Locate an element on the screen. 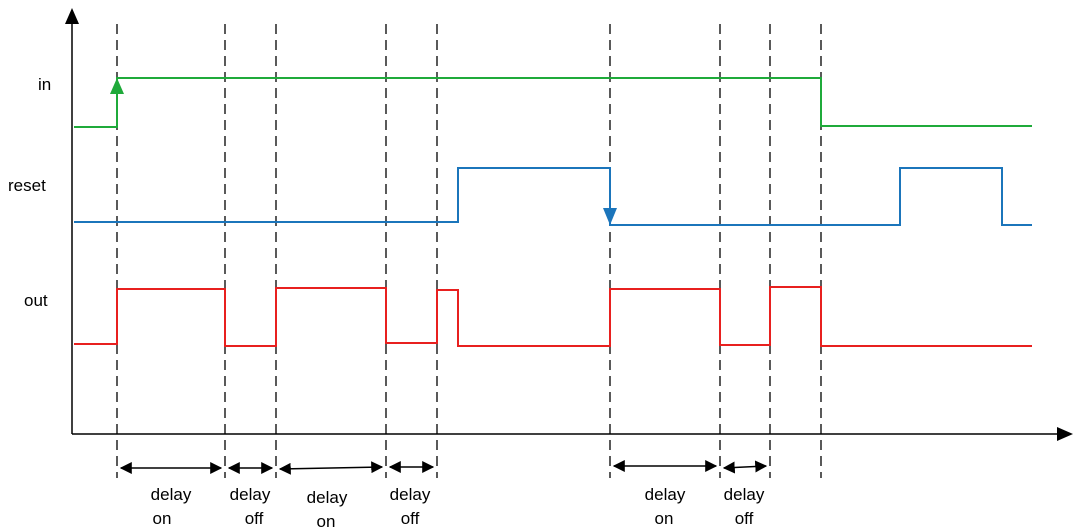 Image resolution: width=1073 pixels, height=528 pixels. signal-label-reset: reset is located at coordinates (27, 185).